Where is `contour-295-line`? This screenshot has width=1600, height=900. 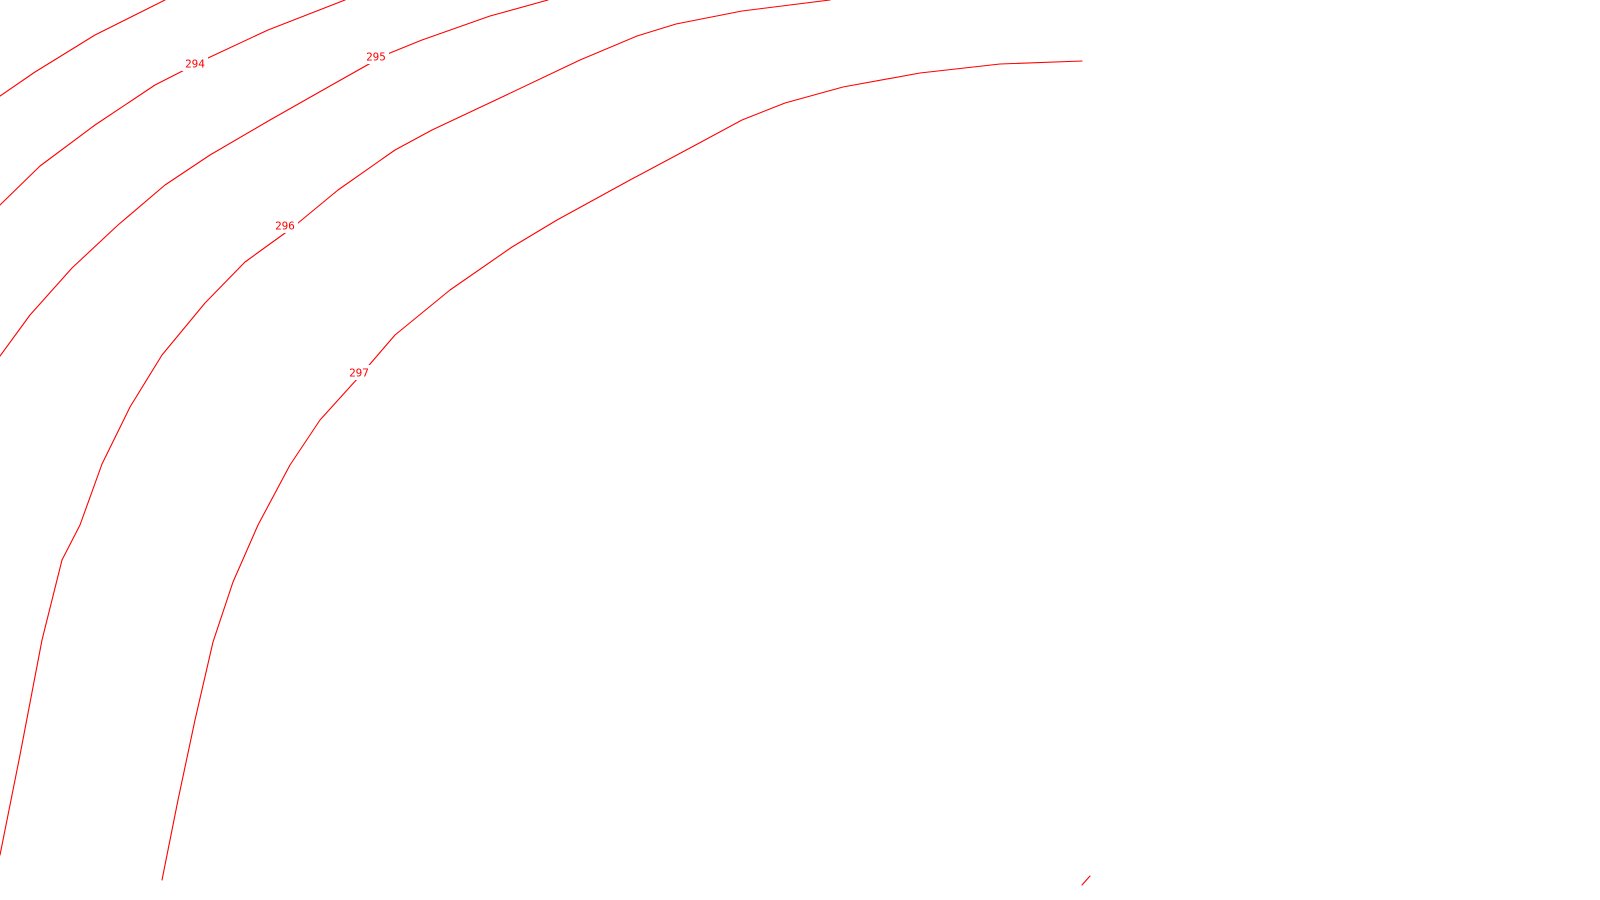
contour-295-line is located at coordinates (274, 178).